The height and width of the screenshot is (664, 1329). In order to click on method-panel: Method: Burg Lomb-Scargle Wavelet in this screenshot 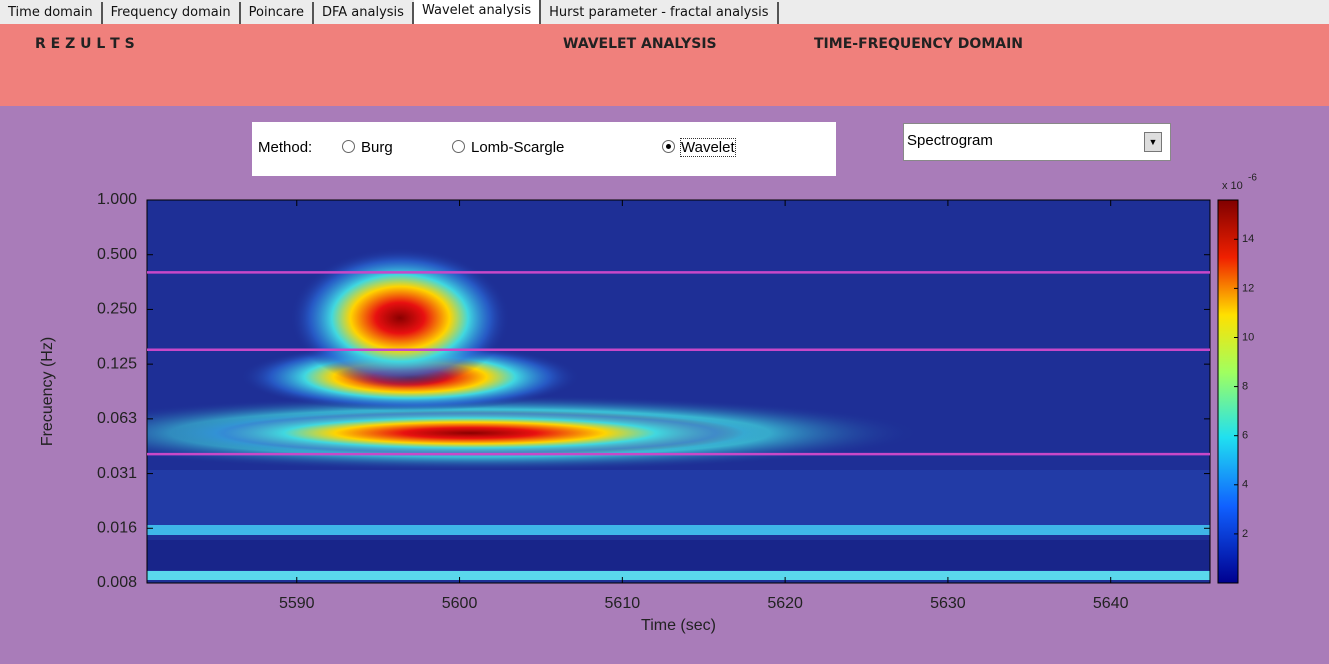, I will do `click(544, 149)`.